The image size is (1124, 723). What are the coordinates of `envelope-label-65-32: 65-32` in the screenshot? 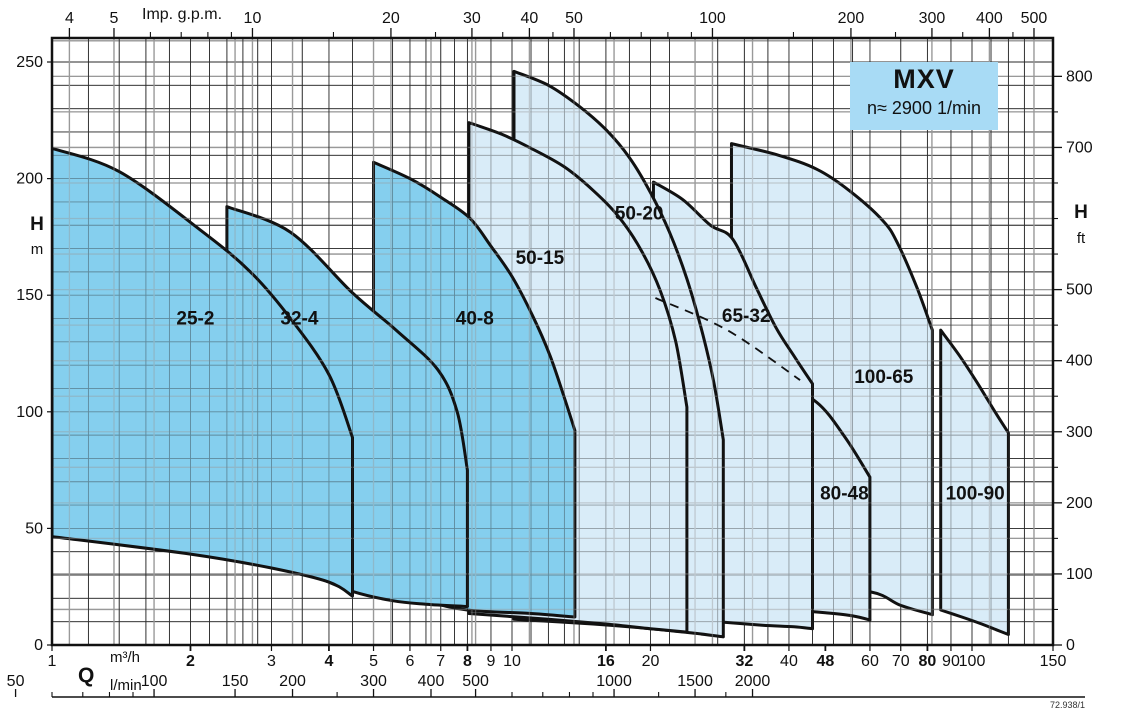 It's located at (746, 316).